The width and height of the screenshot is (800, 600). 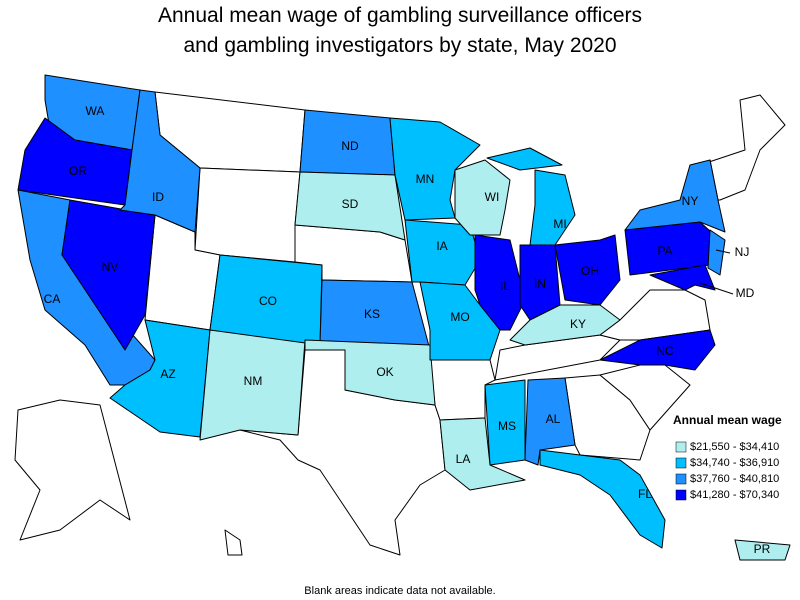 I want to click on state-label: PR, so click(x=762, y=549).